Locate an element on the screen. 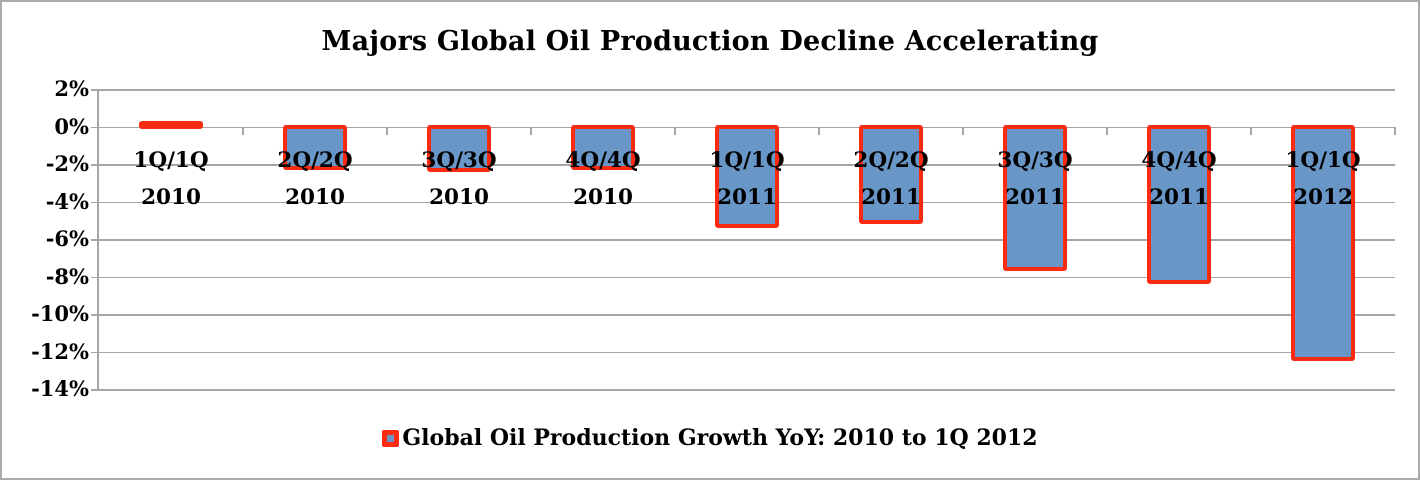 The width and height of the screenshot is (1420, 480). legend-marker-icon is located at coordinates (391, 438).